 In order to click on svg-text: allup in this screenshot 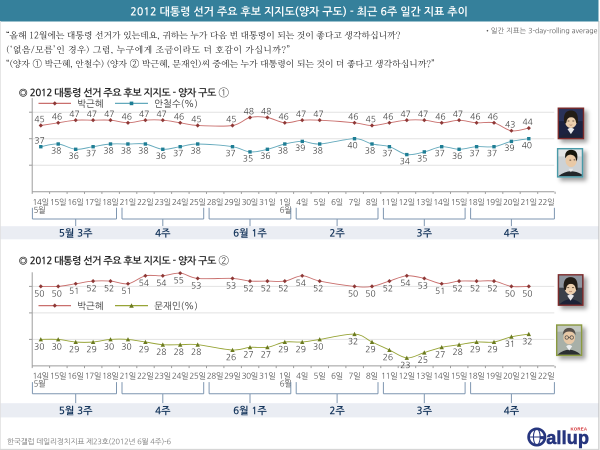, I will do `click(567, 438)`.